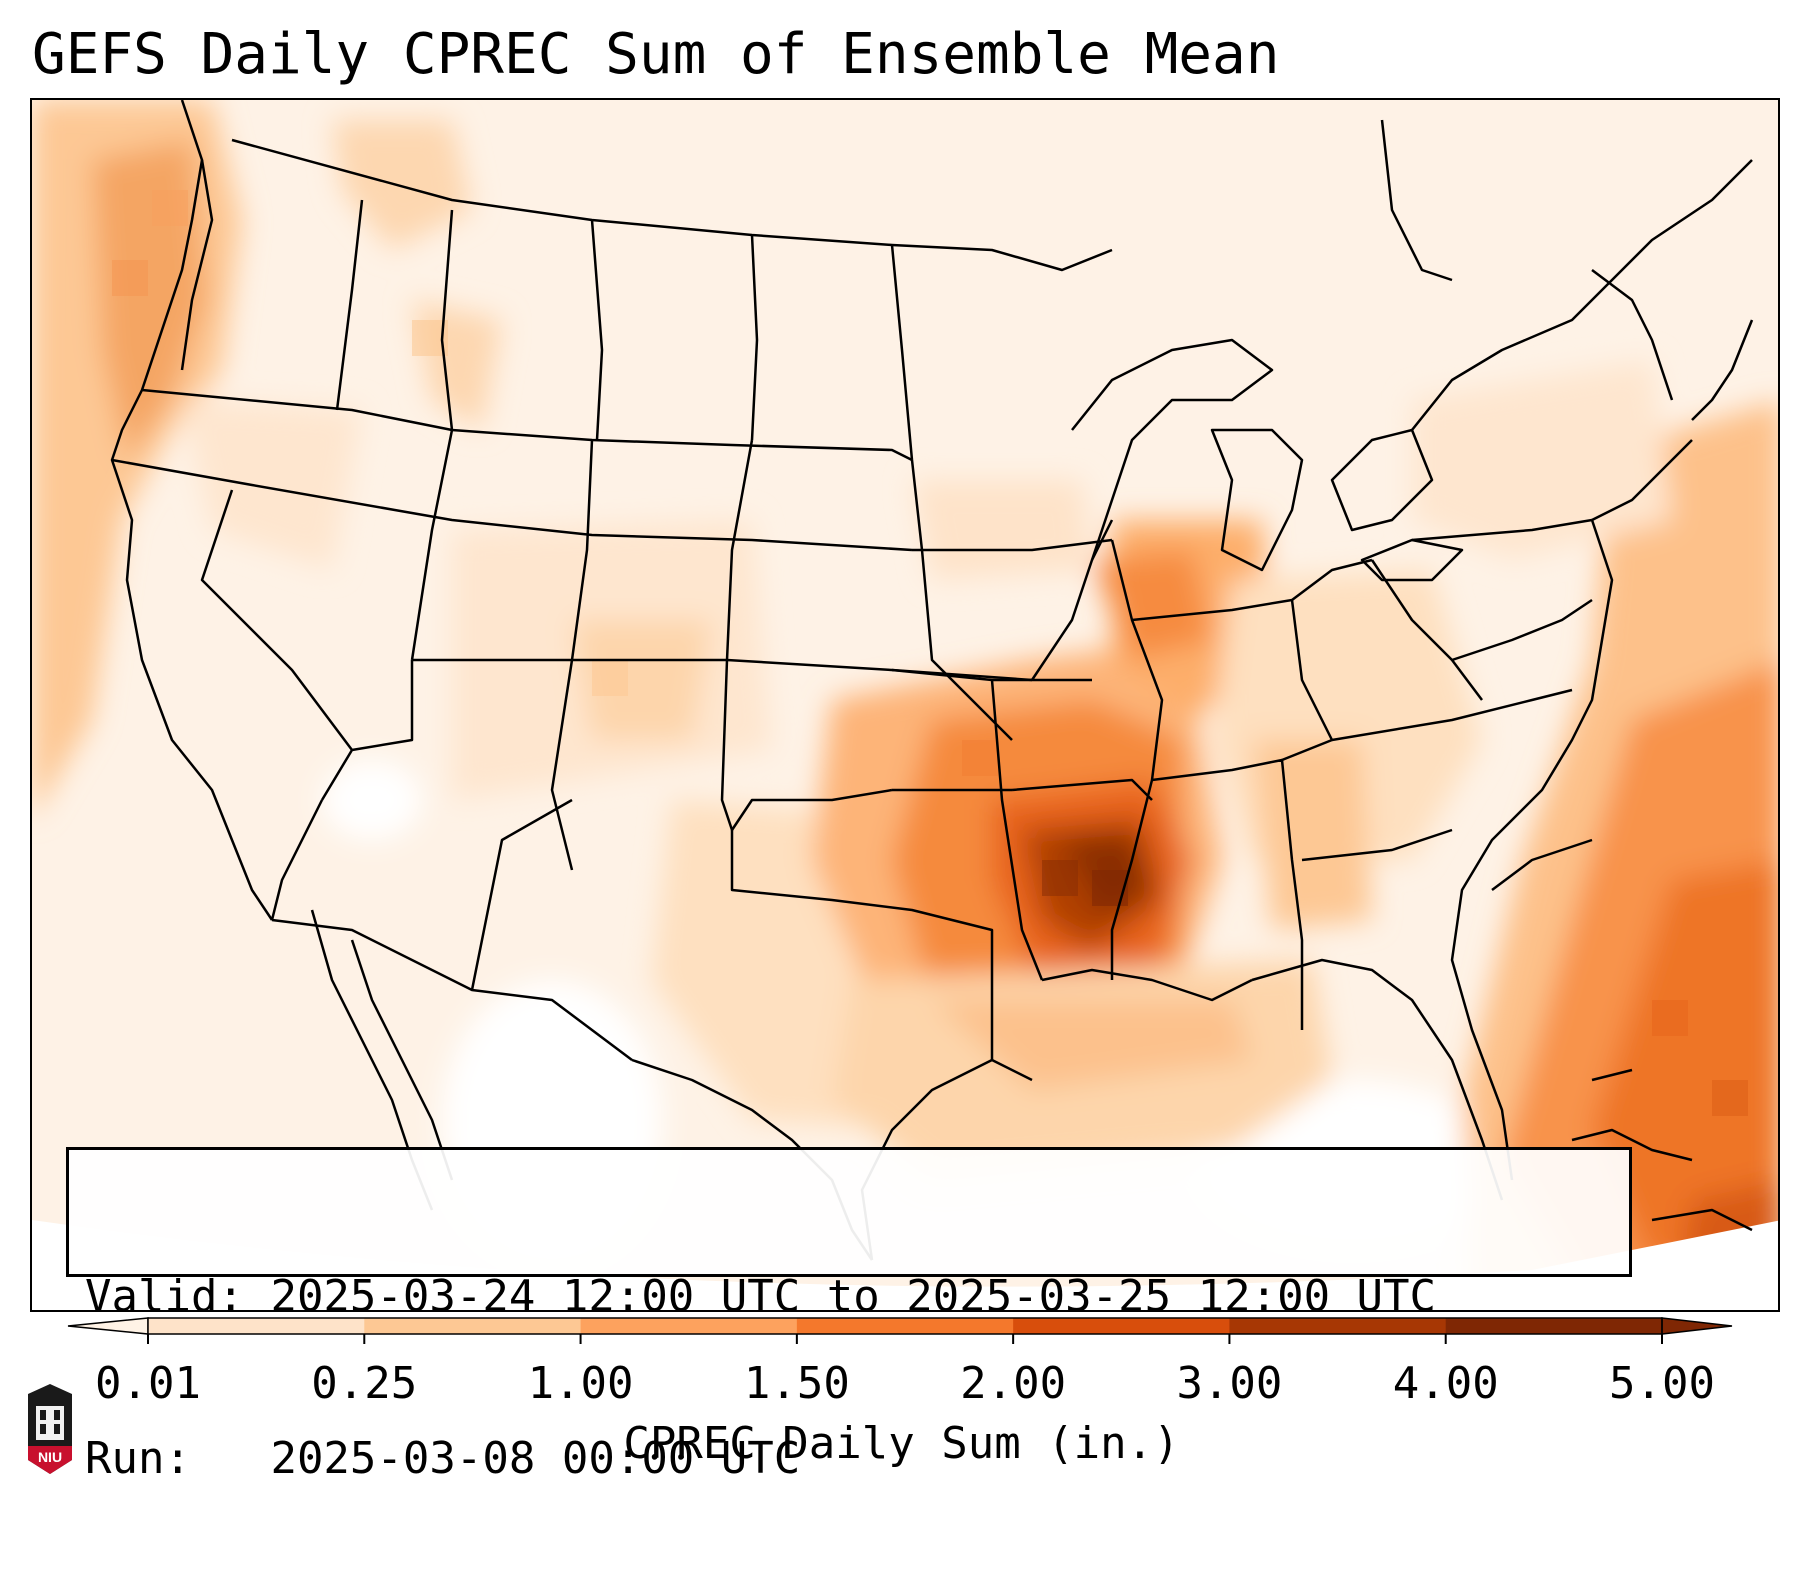 The image size is (1803, 1594). I want to click on colorbar-tick-label: 4.00, so click(1445, 1383).